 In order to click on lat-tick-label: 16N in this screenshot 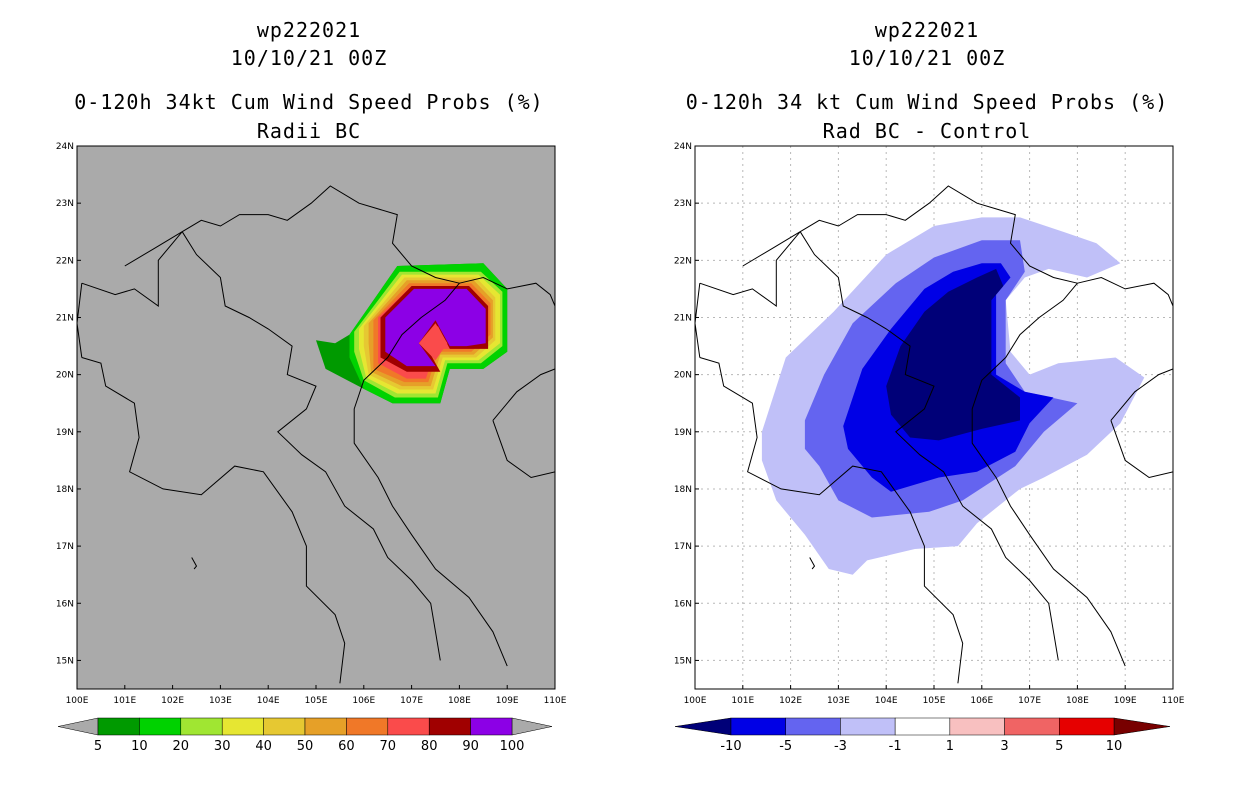, I will do `click(65, 604)`.